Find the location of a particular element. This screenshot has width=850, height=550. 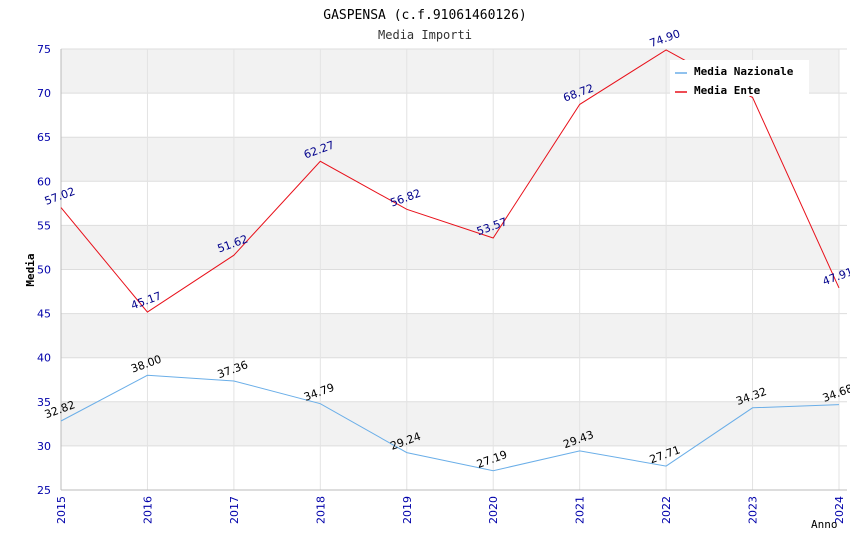

legend-box is located at coordinates (739, 78).